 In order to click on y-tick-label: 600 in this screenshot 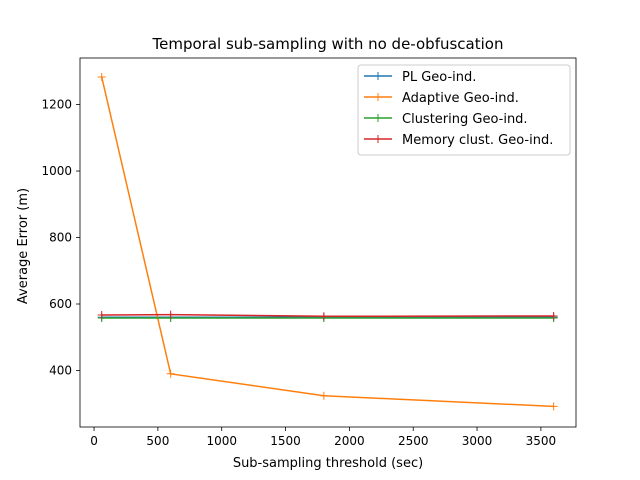, I will do `click(60, 304)`.